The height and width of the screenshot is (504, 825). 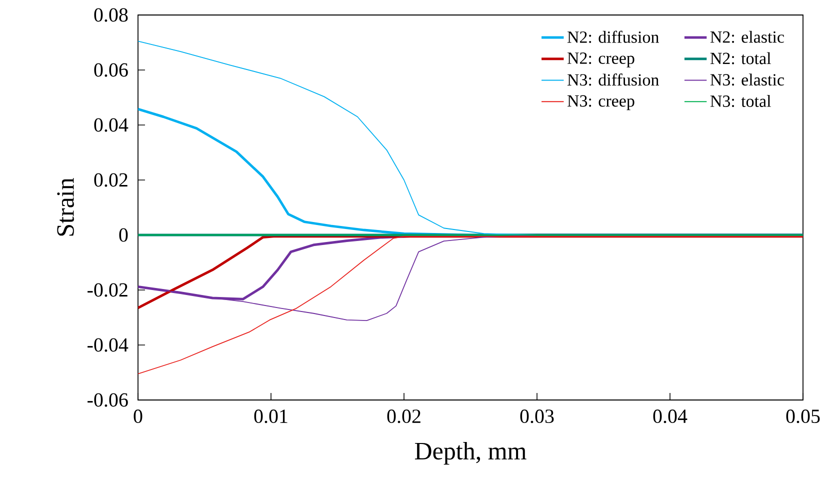 I want to click on y-axis-title: Strain, so click(x=65, y=207).